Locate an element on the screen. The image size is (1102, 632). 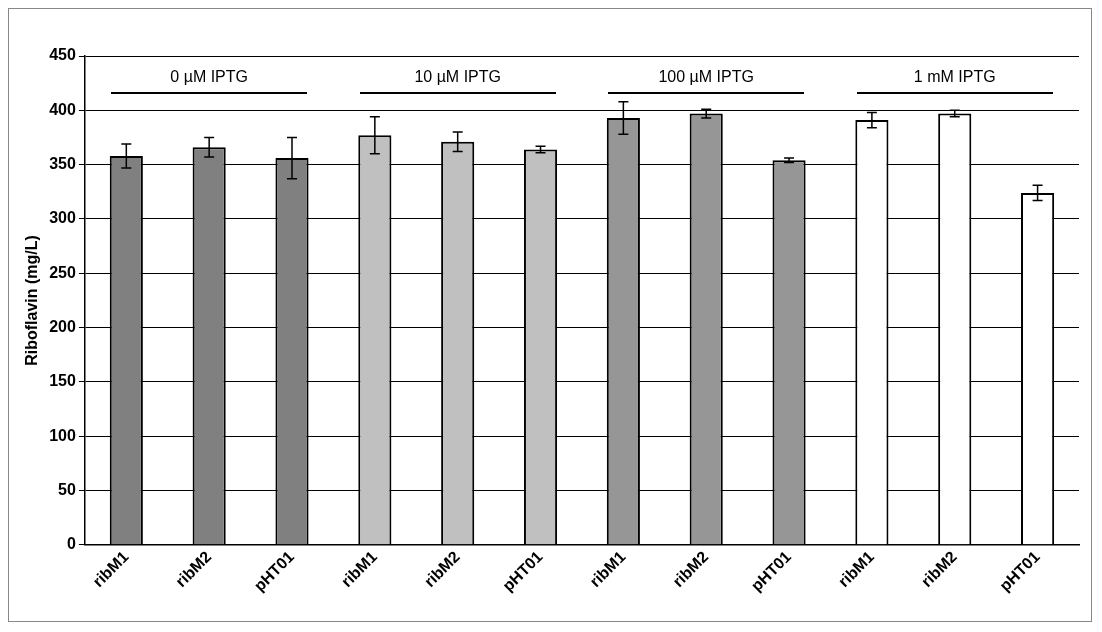
y-tick-label: 400 is located at coordinates (62, 109).